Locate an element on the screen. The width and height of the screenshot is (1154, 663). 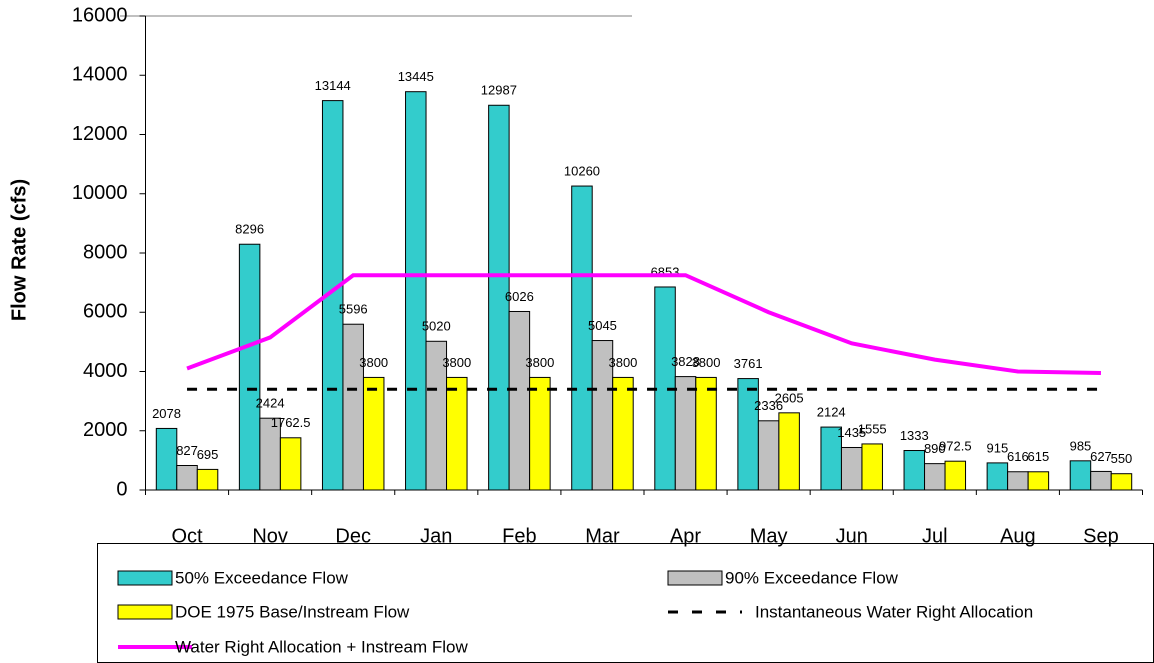
value-label: 1762.5 is located at coordinates (291, 422).